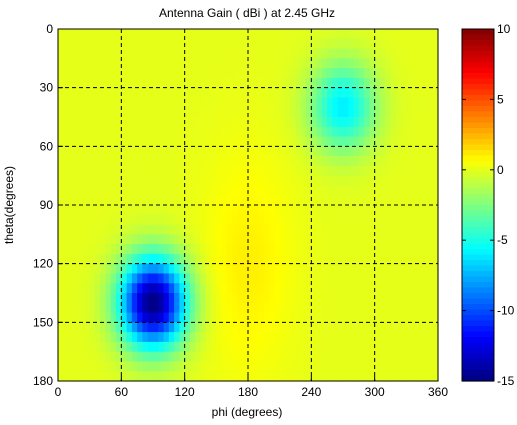 Image resolution: width=517 pixels, height=425 pixels. Describe the element at coordinates (47, 146) in the screenshot. I see `y-tick-label: 60` at that location.